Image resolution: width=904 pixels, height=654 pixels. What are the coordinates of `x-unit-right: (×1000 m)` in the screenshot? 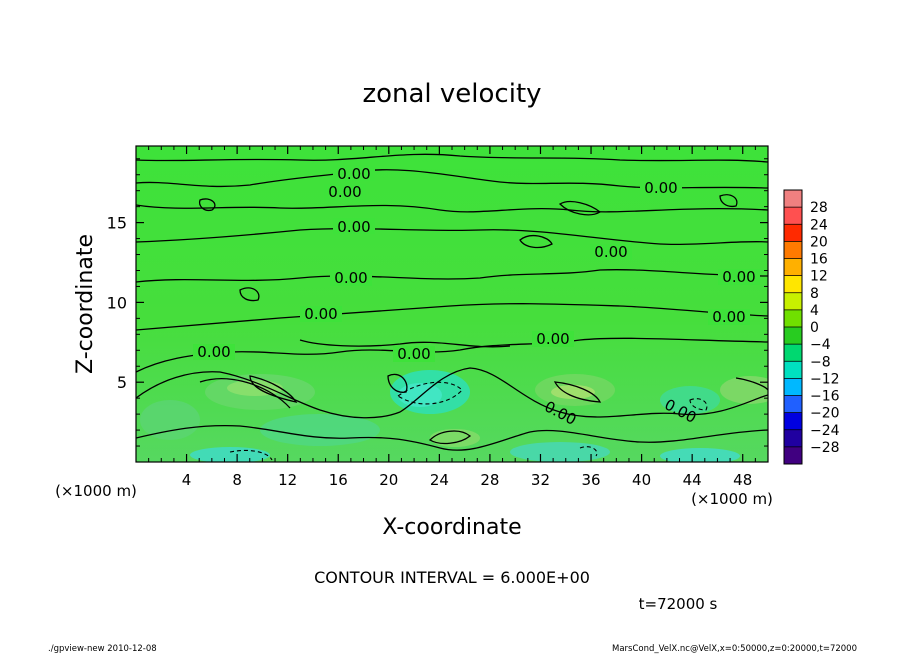 It's located at (732, 499).